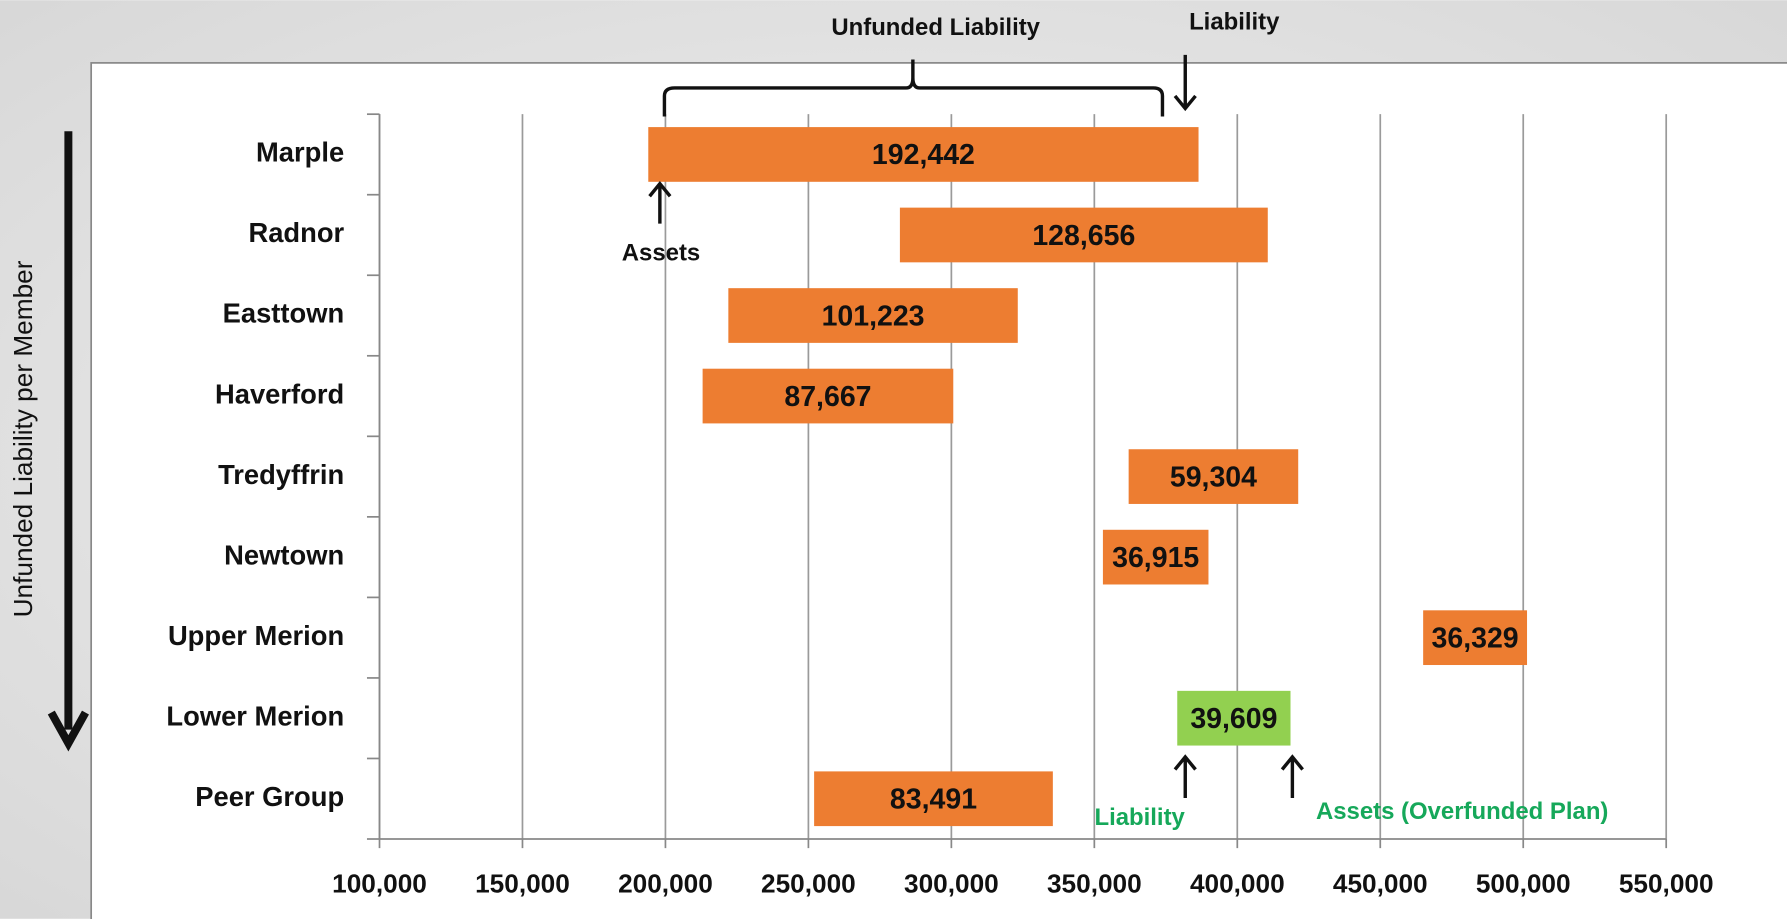 Image resolution: width=1787 pixels, height=919 pixels. What do you see at coordinates (1380, 884) in the screenshot?
I see `x-tick-label: 450,000` at bounding box center [1380, 884].